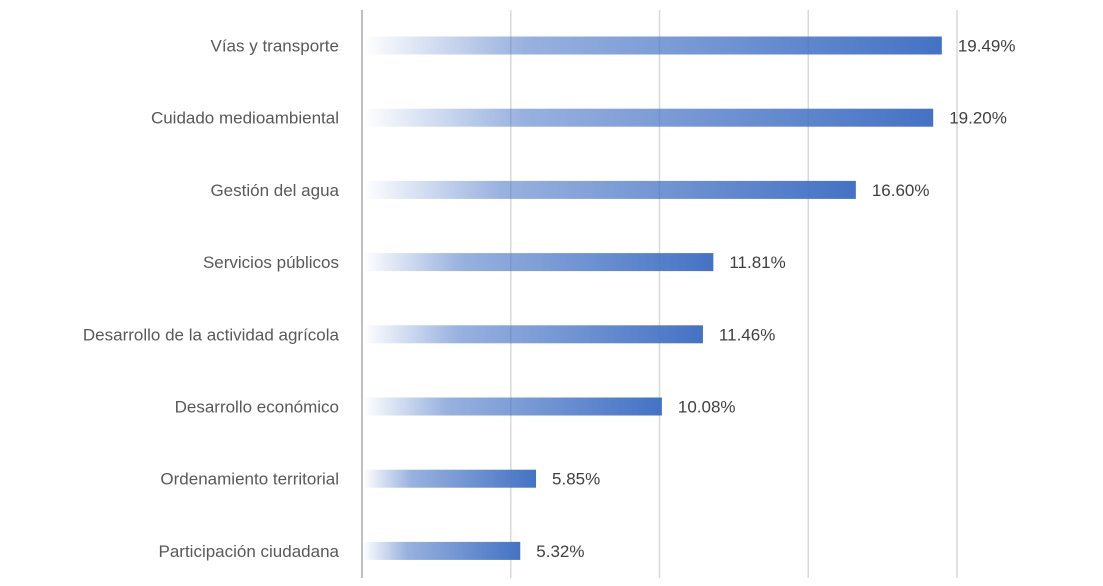  Describe the element at coordinates (560, 551) in the screenshot. I see `value-label: 5.32%` at that location.